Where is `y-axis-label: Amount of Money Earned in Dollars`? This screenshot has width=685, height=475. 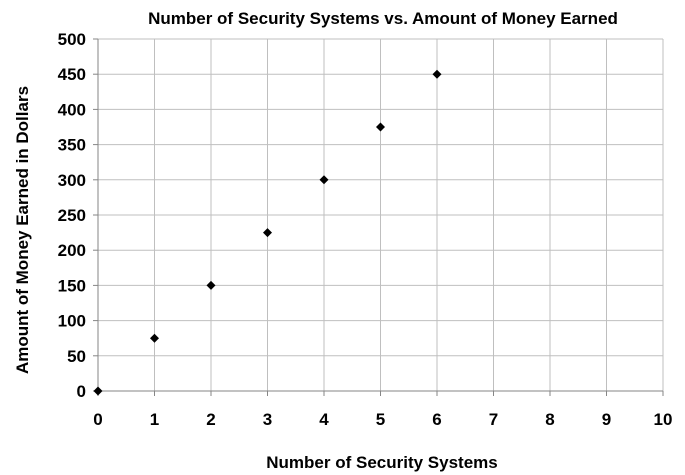 y-axis-label: Amount of Money Earned in Dollars is located at coordinates (22, 230).